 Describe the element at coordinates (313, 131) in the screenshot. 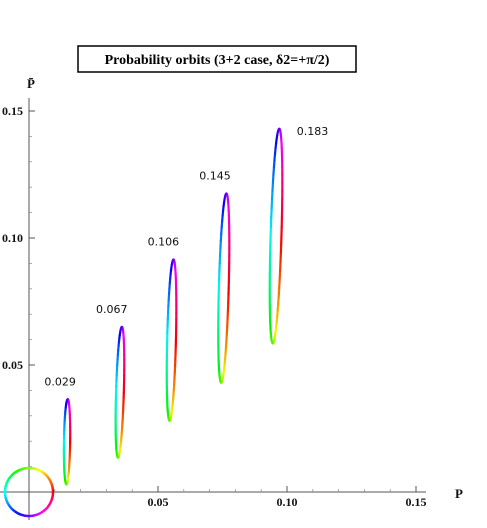

I see `orbit-label: 0.183` at that location.